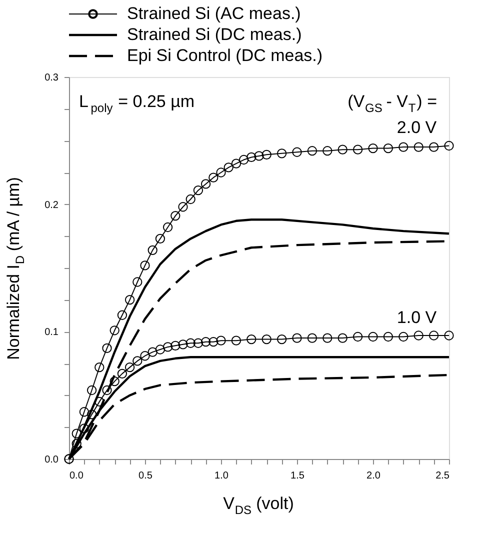 The image size is (483, 538). I want to click on annotation: 1.0 V, so click(417, 317).